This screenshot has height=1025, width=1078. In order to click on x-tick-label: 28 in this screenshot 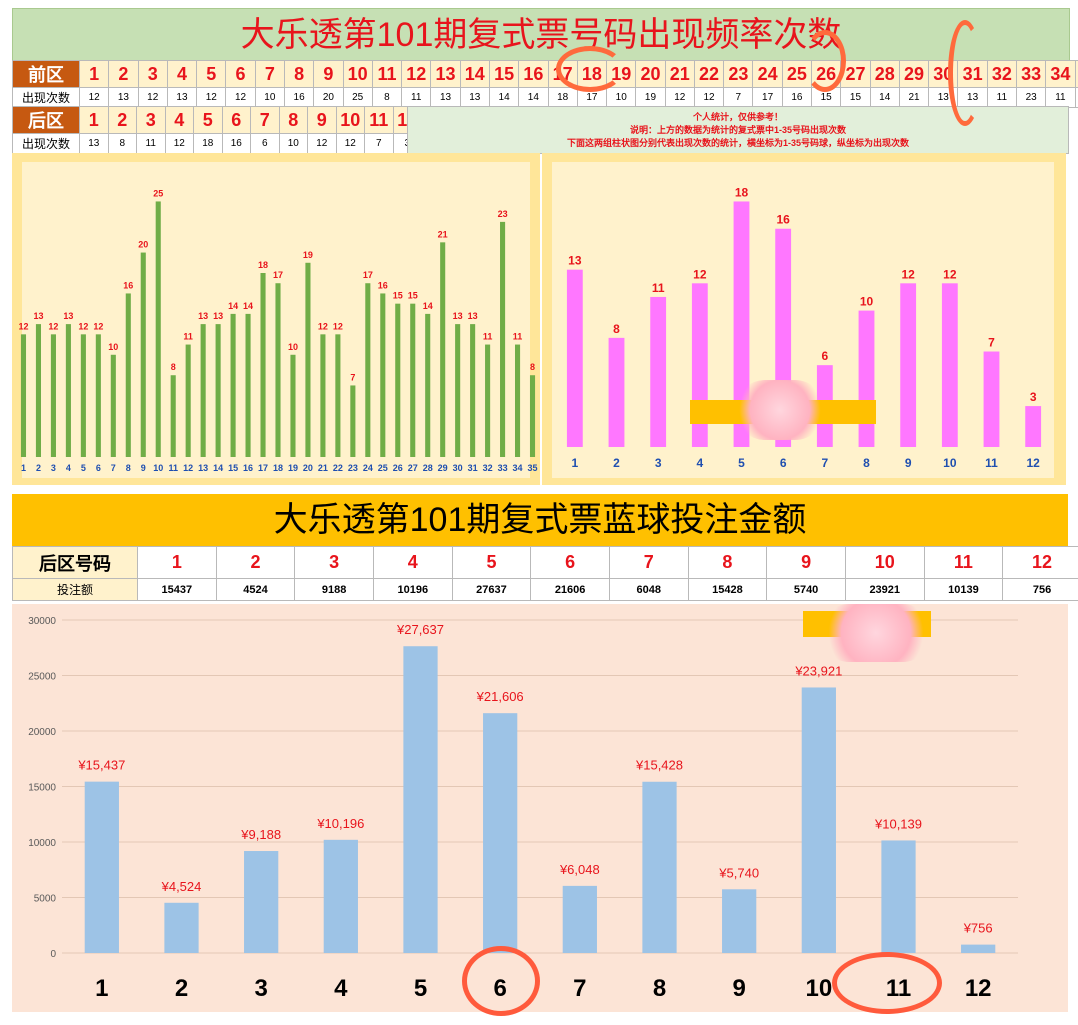, I will do `click(428, 468)`.